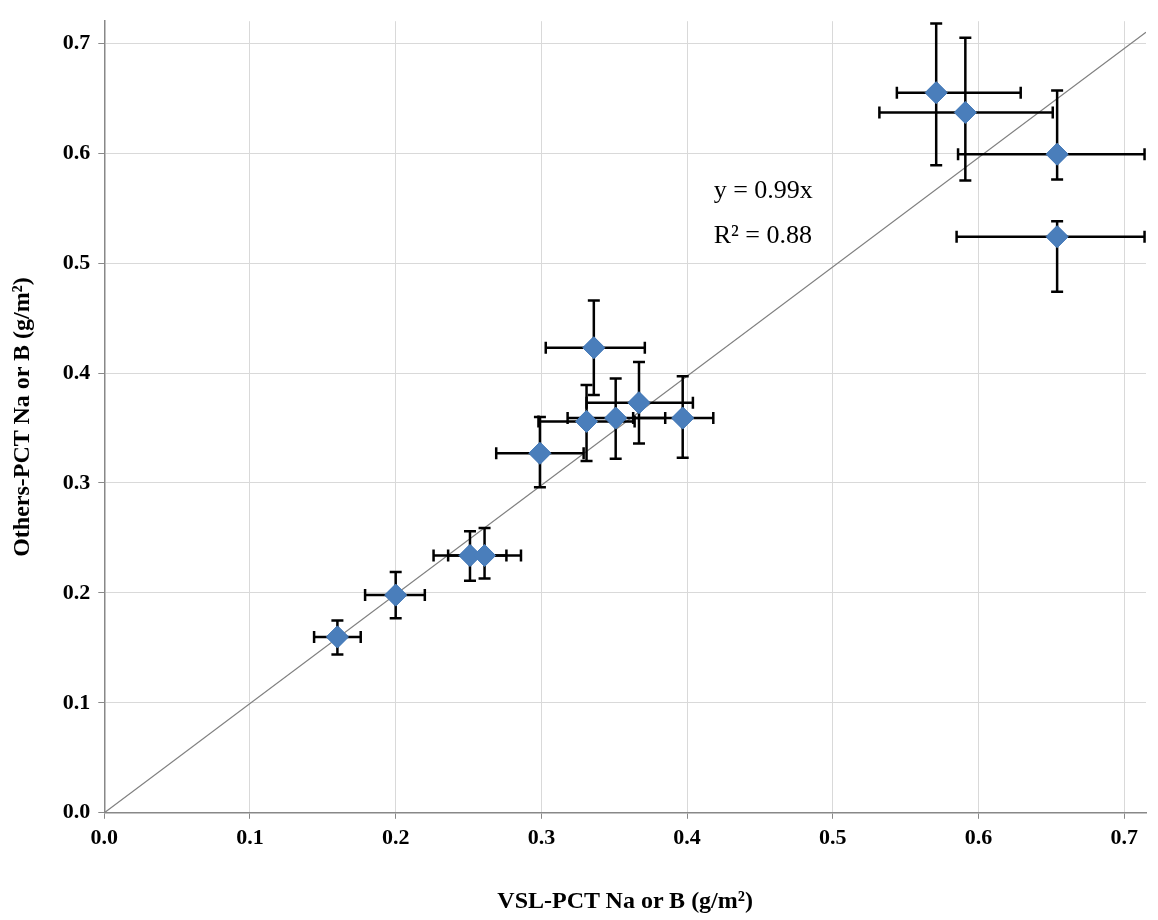 Image resolution: width=1158 pixels, height=920 pixels. I want to click on x-tick-label: 0.6, so click(978, 836).